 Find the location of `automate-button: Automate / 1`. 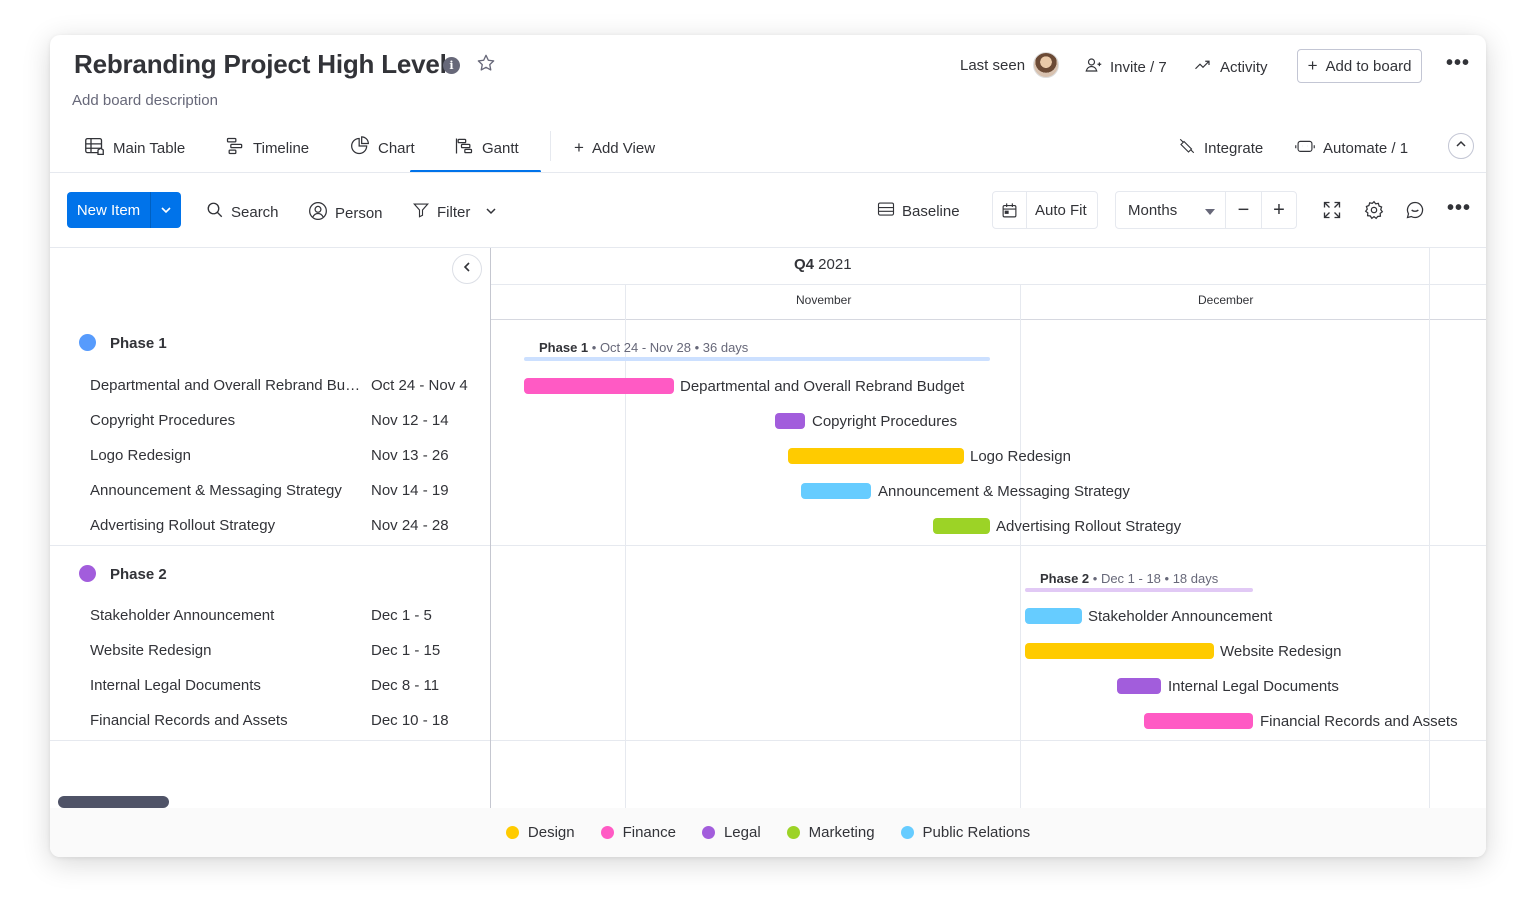

automate-button: Automate / 1 is located at coordinates (1351, 148).